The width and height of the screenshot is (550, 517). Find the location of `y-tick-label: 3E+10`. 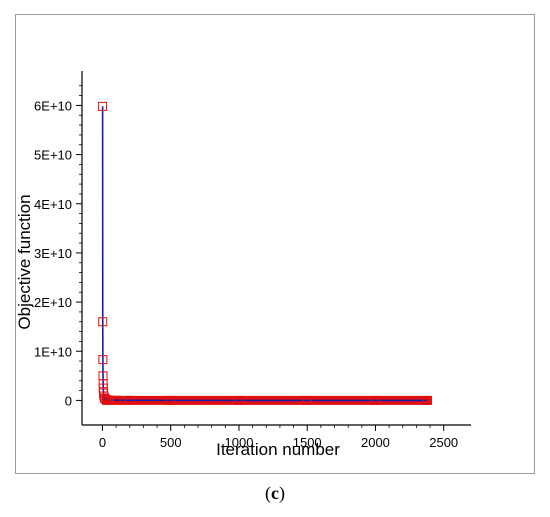

y-tick-label: 3E+10 is located at coordinates (53, 253).